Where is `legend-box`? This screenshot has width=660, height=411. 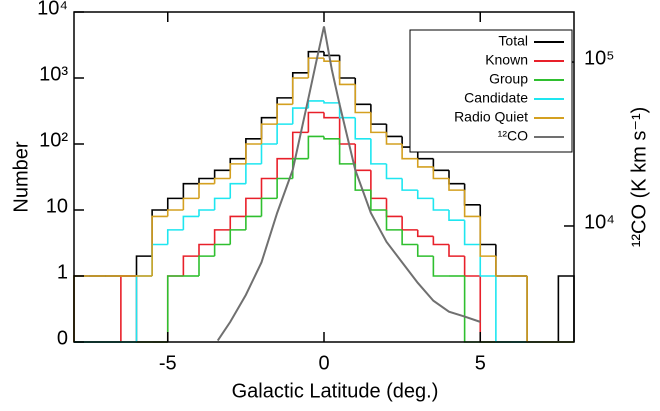
legend-box is located at coordinates (491, 91).